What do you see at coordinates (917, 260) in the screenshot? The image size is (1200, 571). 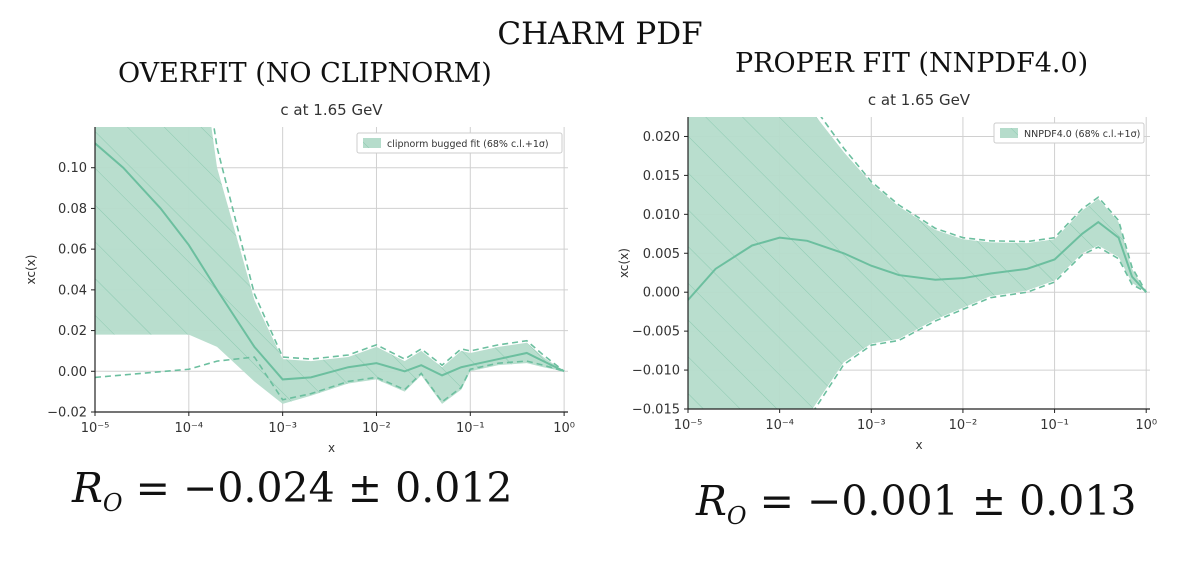 I see `central-value-line` at bounding box center [917, 260].